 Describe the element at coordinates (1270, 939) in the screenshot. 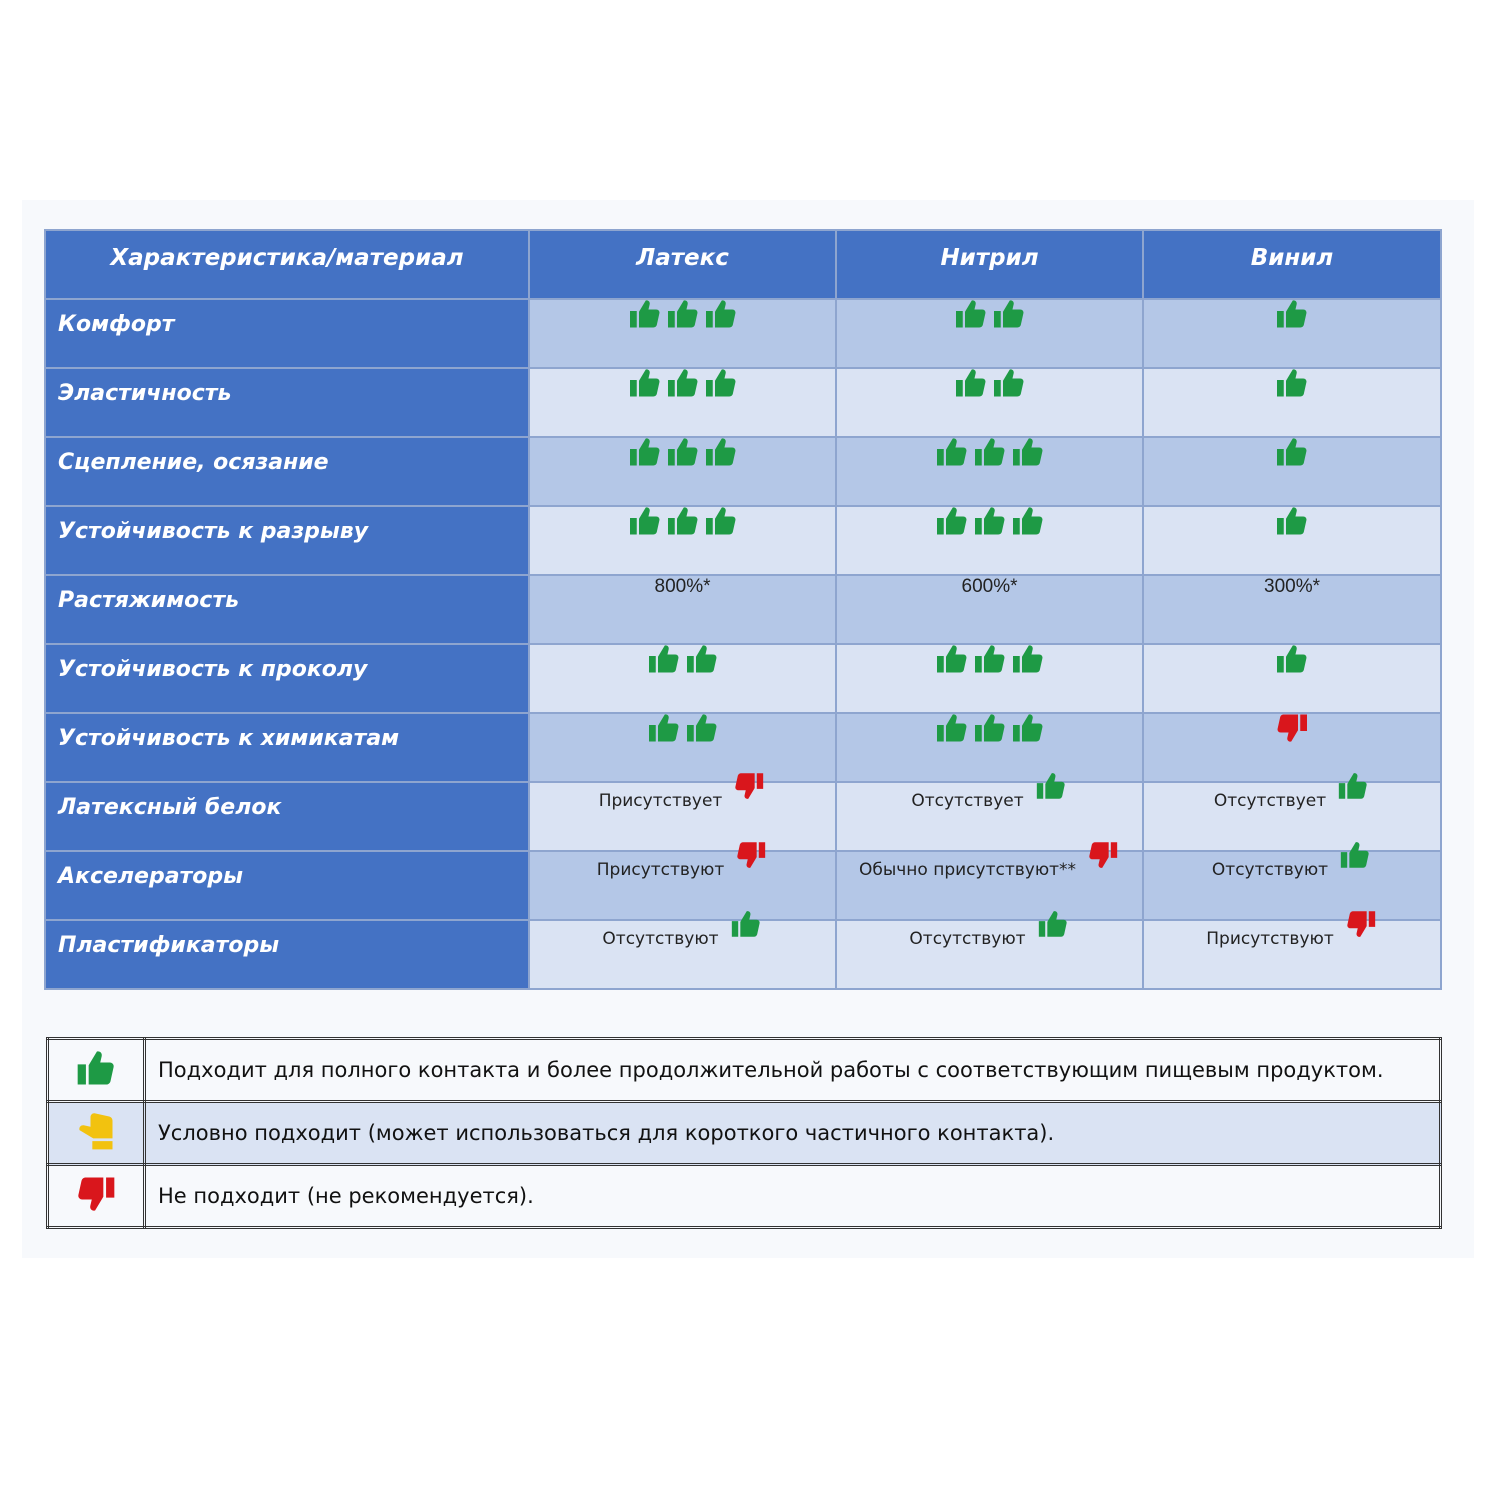

I see `cell-text: Присутствуют` at that location.